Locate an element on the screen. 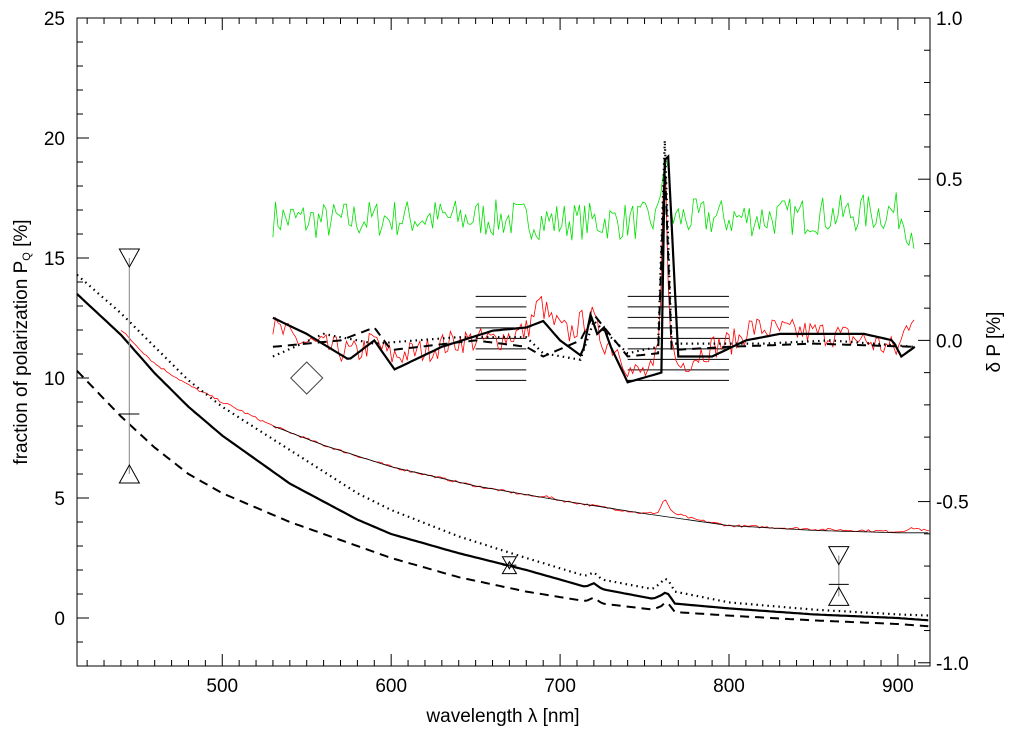  y-left-tick-label: 20 is located at coordinates (54, 139).